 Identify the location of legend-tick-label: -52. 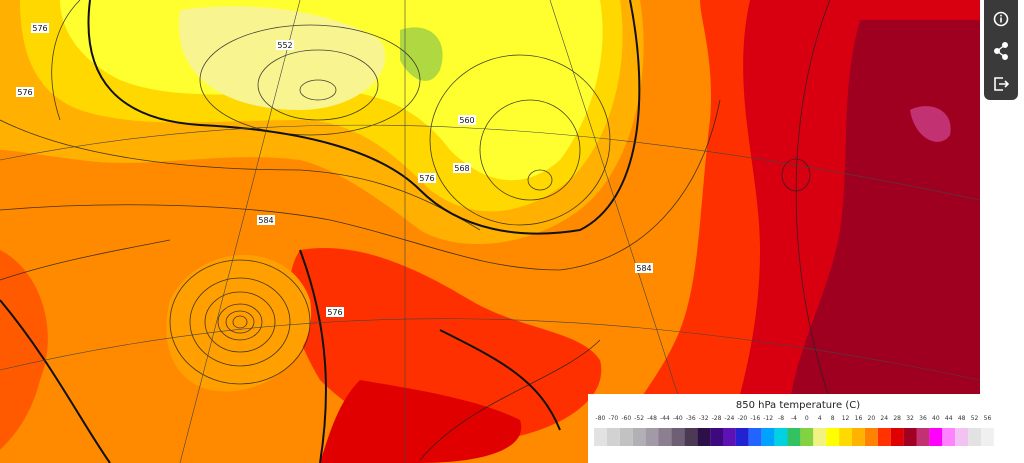
(639, 418).